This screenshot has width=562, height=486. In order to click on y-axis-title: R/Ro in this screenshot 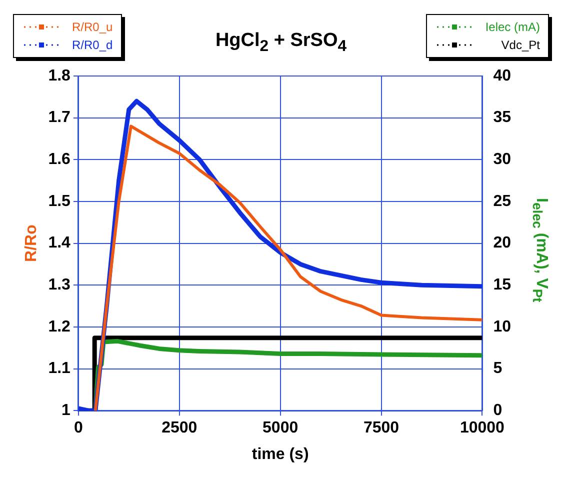, I will do `click(31, 243)`.